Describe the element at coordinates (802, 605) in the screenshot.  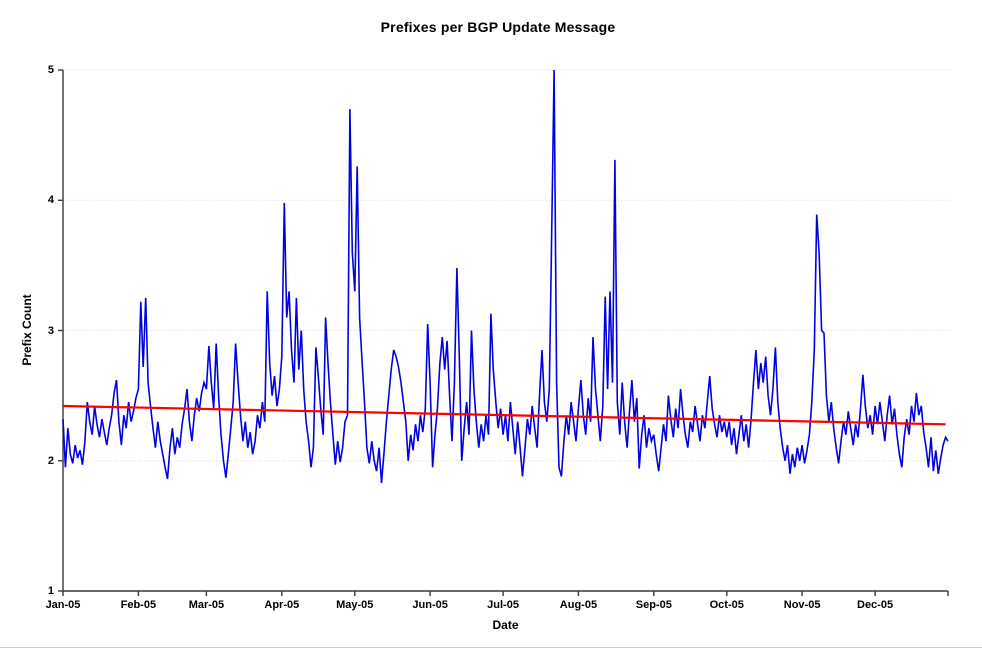
I see `x-tick-label-Nov-05: Nov-05` at that location.